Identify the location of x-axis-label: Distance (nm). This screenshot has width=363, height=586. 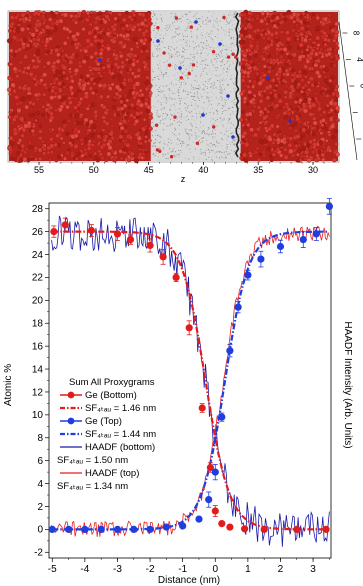
(189, 580).